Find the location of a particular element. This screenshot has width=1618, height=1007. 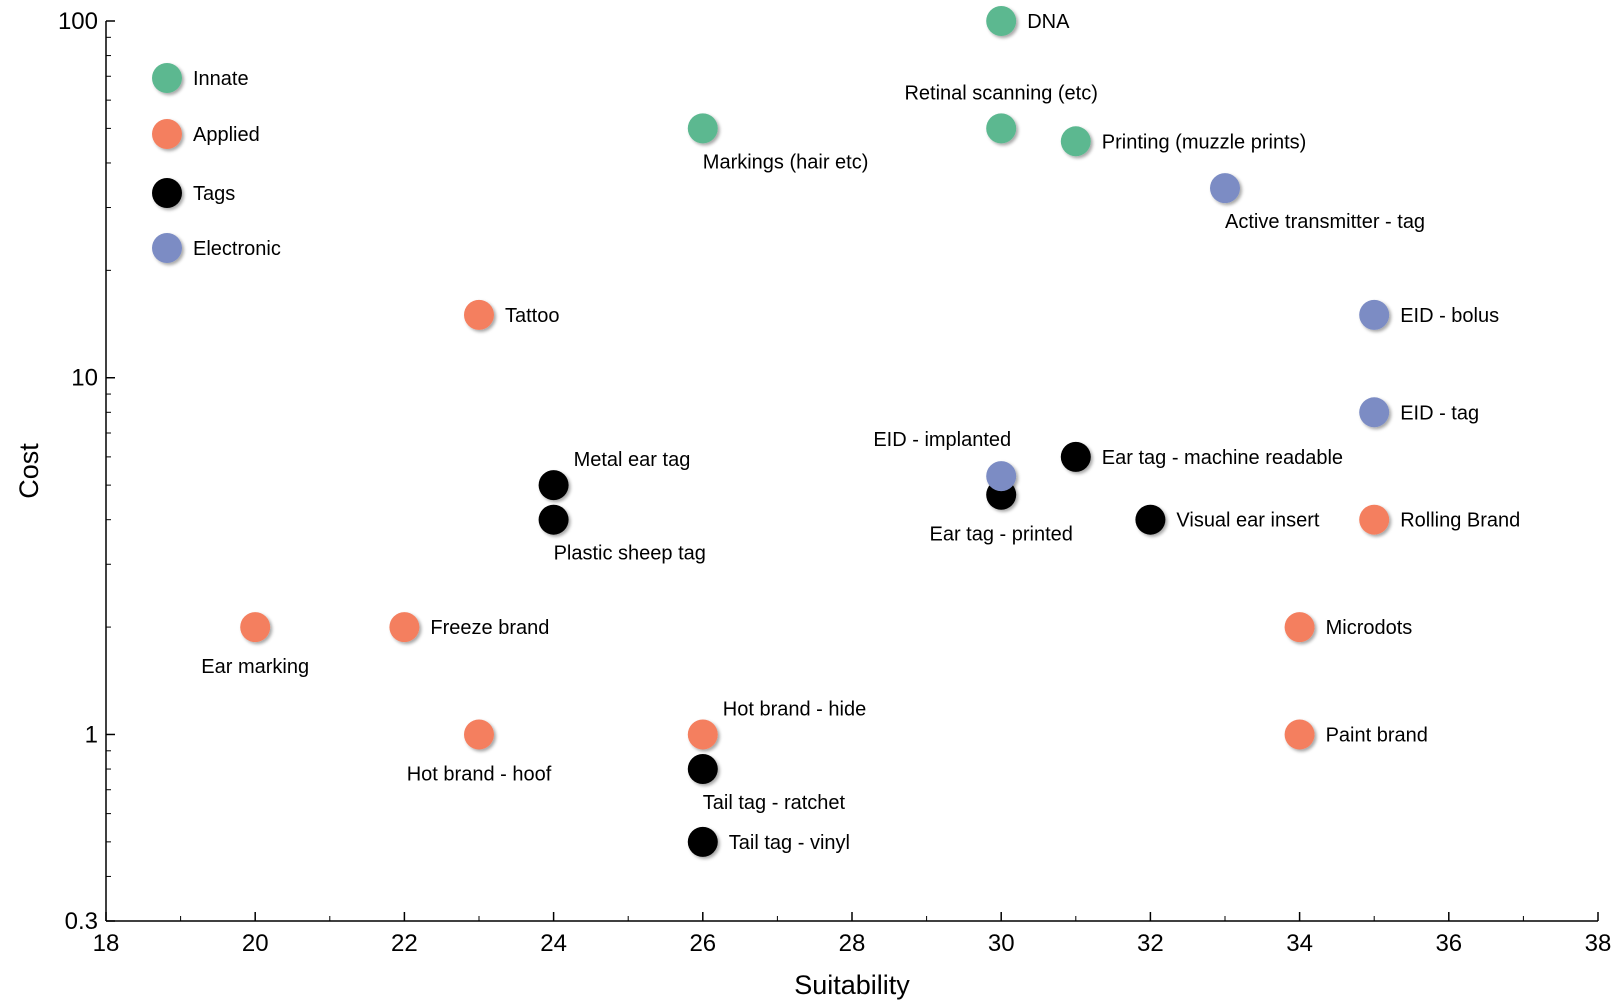

x-axis-title: Suitability is located at coordinates (852, 985).